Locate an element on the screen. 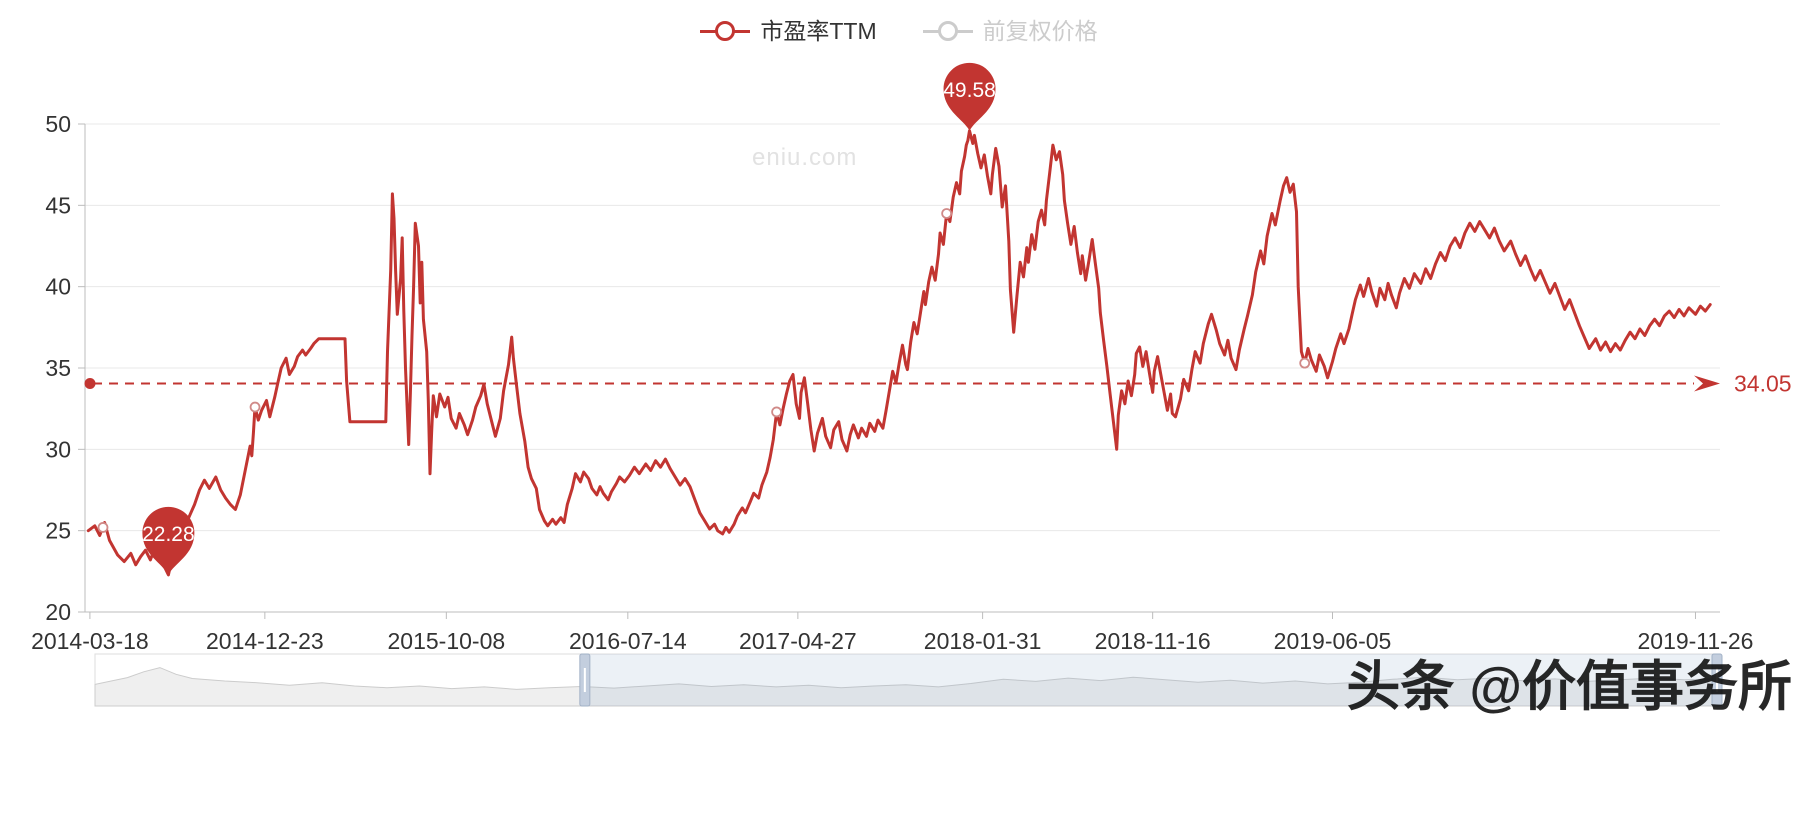 The image size is (1798, 816). markline-start-dot is located at coordinates (90, 383).